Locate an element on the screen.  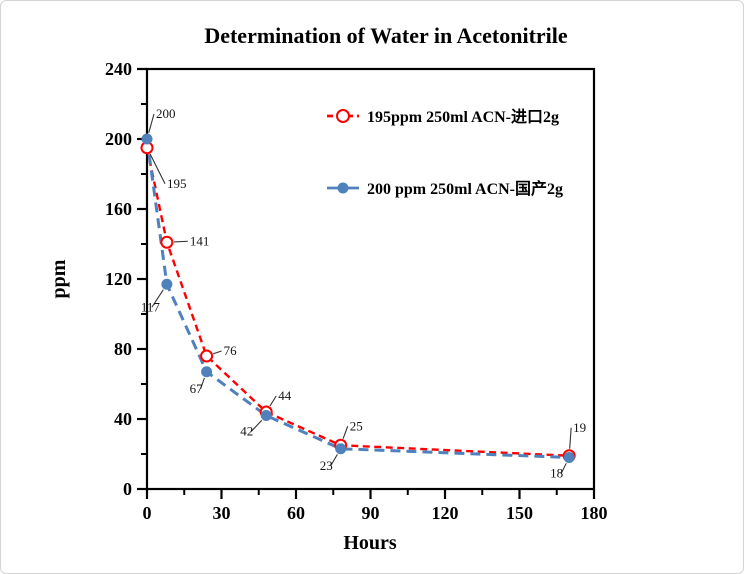
point-value-label: 19 is located at coordinates (579, 427).